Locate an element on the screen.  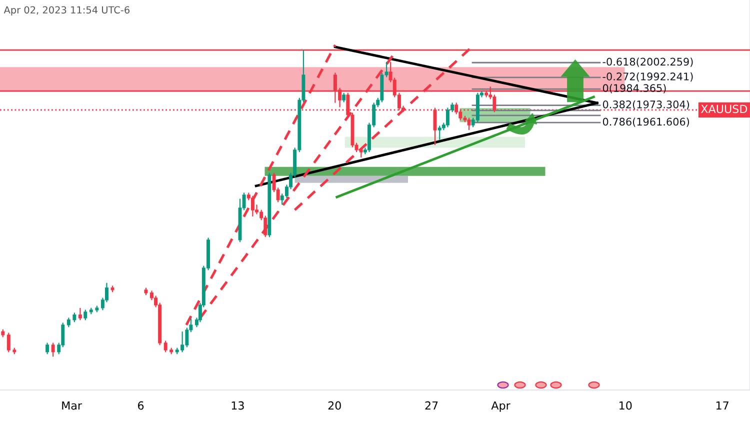
ref-line-label: -0.618(2002.259) is located at coordinates (647, 62).